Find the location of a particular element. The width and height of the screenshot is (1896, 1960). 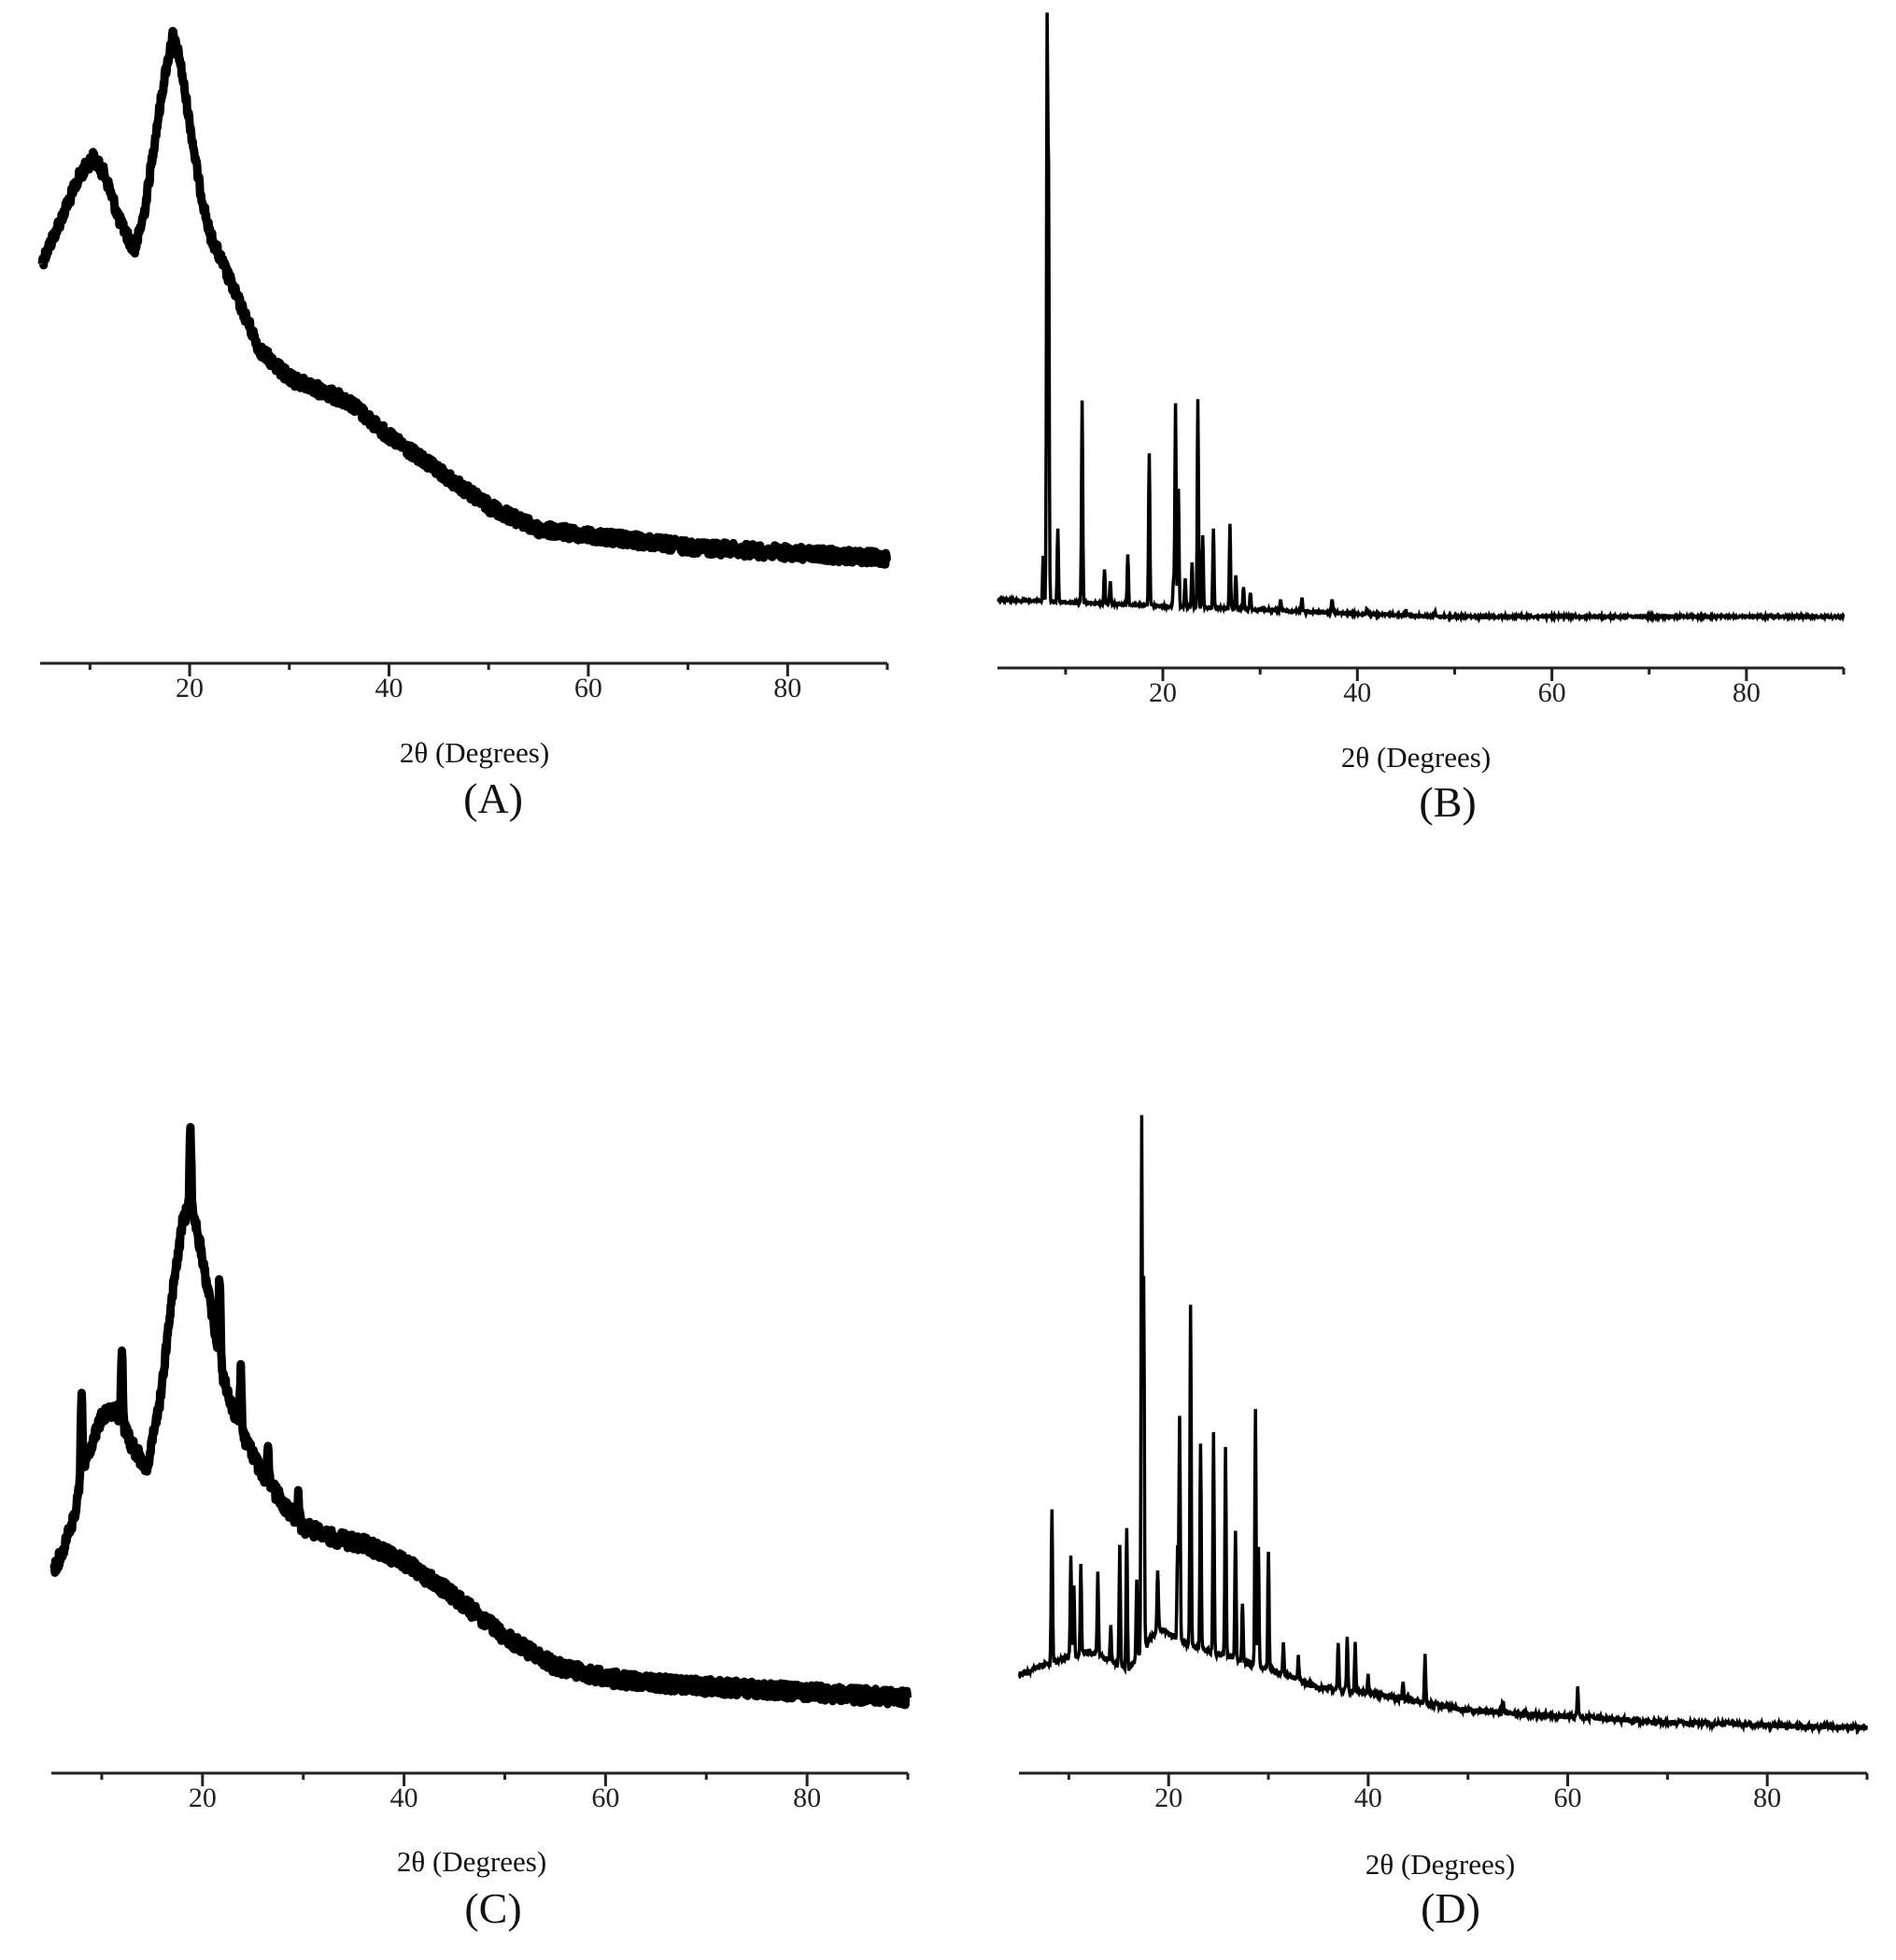

panel-c-x-axis-title: 2θ (Degrees) is located at coordinates (471, 1862).